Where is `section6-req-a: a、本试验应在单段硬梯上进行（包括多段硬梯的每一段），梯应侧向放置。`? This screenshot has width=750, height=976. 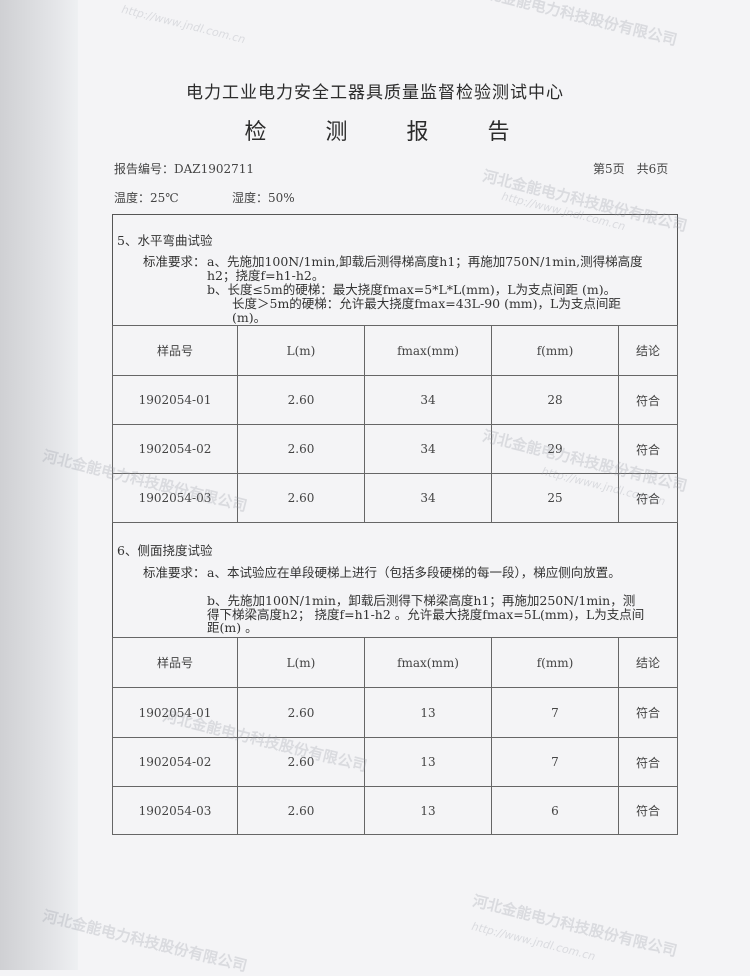 section6-req-a: a、本试验应在单段硬梯上进行（包括多段硬梯的每一段），梯应侧向放置。 is located at coordinates (414, 572).